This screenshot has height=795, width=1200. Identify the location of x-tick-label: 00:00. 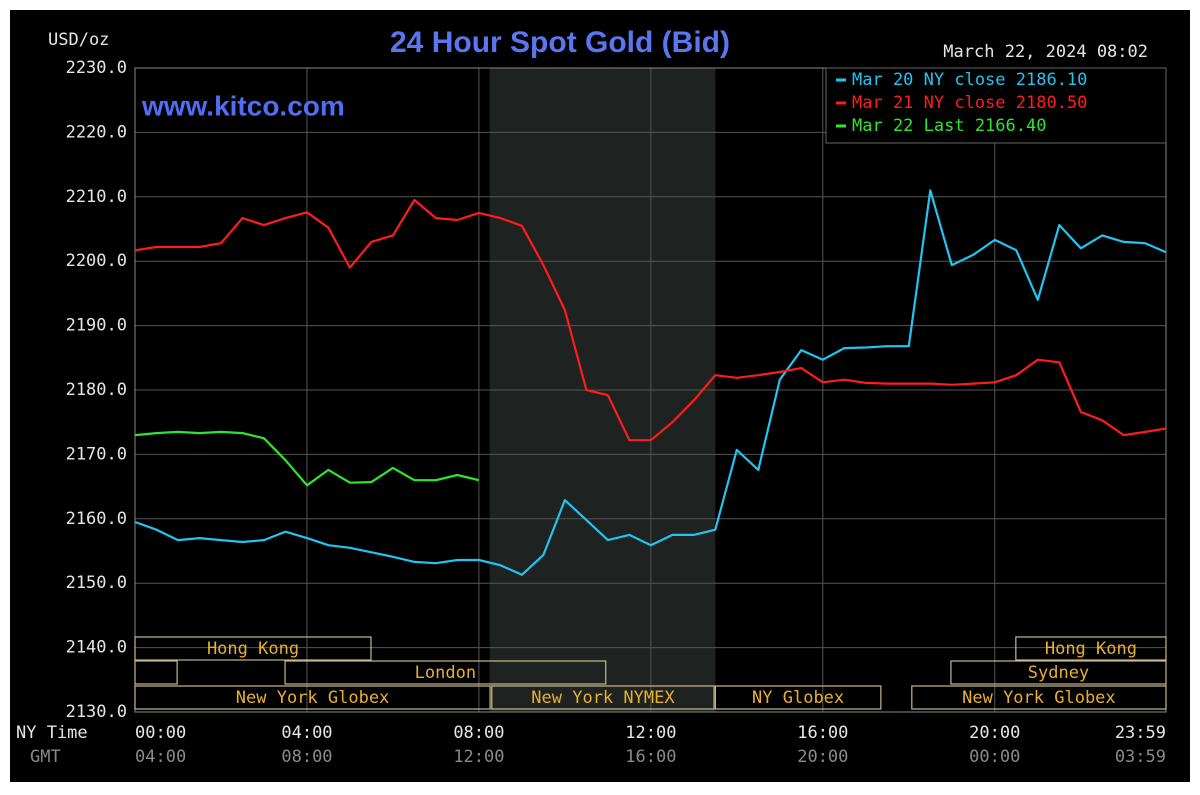
(160, 733).